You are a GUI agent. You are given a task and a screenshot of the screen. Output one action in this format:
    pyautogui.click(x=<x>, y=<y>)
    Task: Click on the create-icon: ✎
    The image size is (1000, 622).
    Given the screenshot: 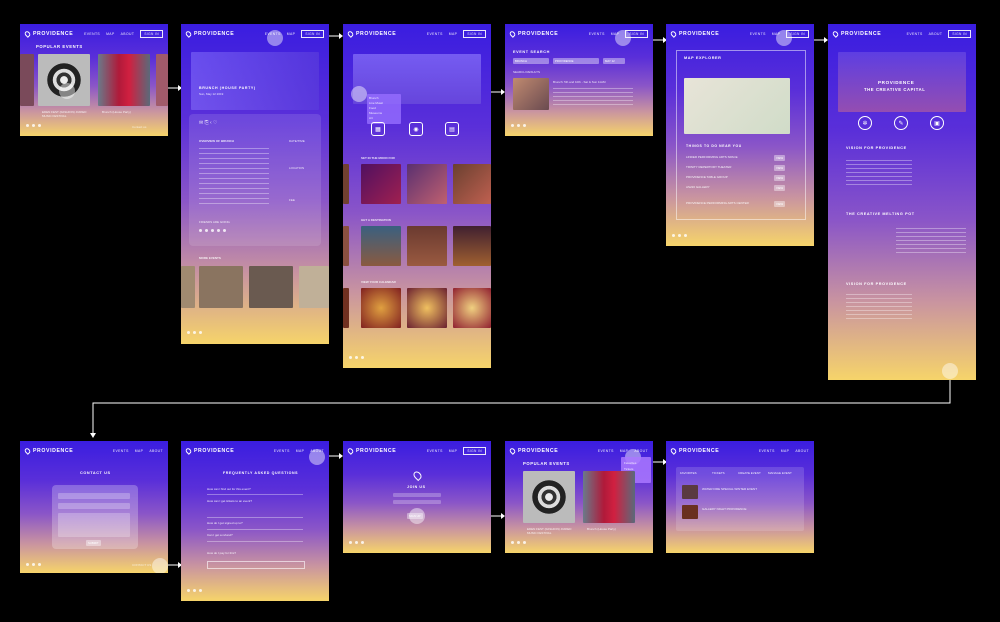 What is the action you would take?
    pyautogui.click(x=901, y=123)
    